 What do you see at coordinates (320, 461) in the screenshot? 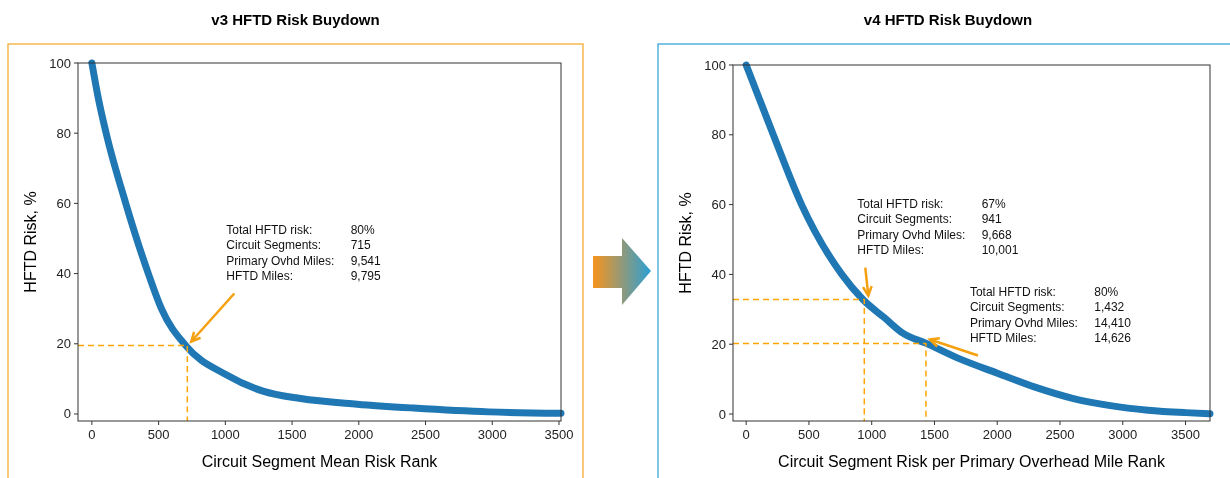
I see `x-axis-title: Circuit Segment Mean Risk Rank` at bounding box center [320, 461].